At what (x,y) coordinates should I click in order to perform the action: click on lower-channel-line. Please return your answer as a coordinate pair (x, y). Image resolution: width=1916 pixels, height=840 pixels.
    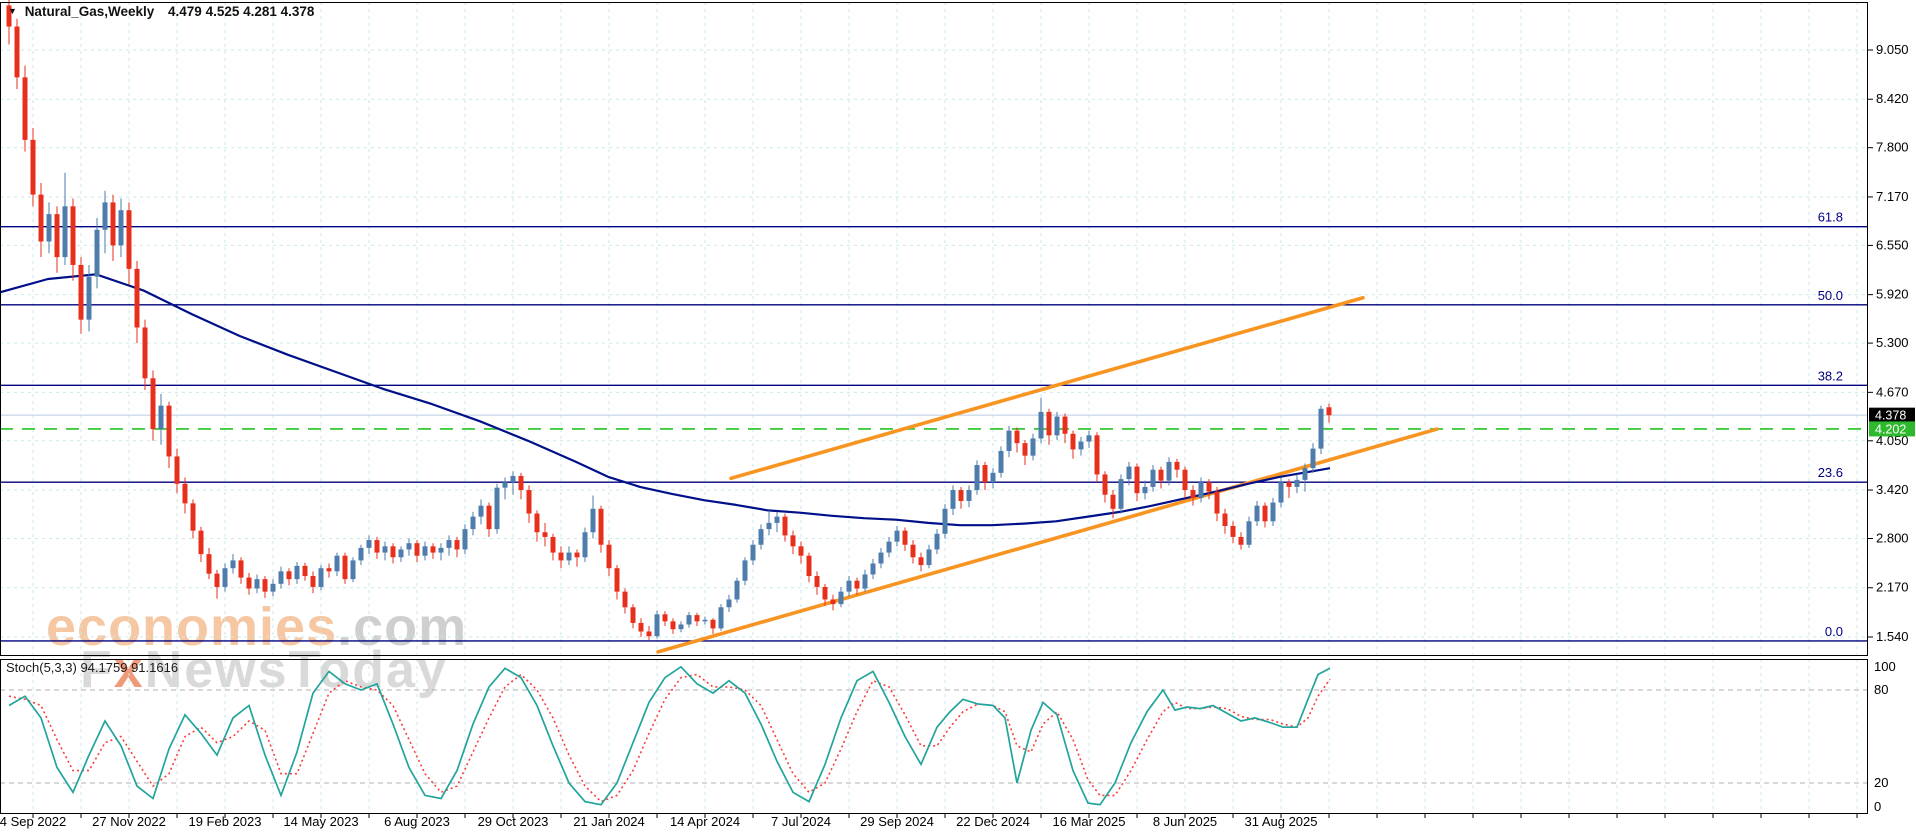
    Looking at the image, I should click on (1047, 540).